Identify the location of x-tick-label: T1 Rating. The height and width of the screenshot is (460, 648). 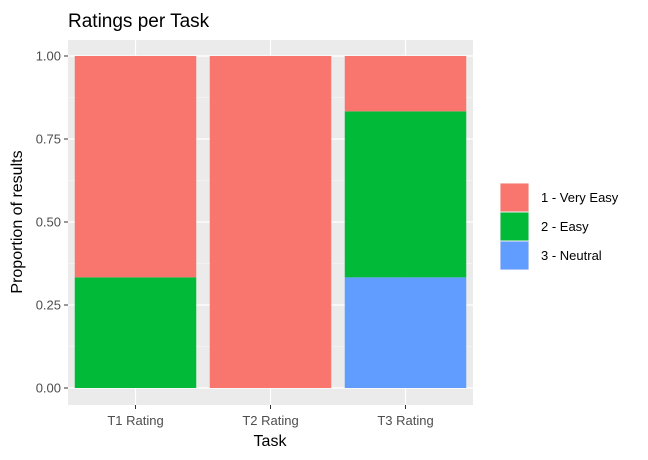
(135, 420).